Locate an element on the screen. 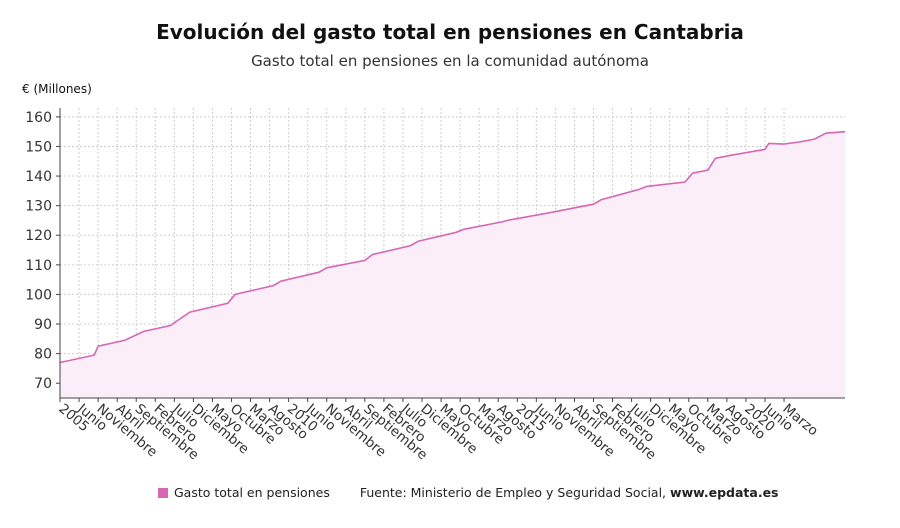  y-tick-label: 160 is located at coordinates (38, 118).